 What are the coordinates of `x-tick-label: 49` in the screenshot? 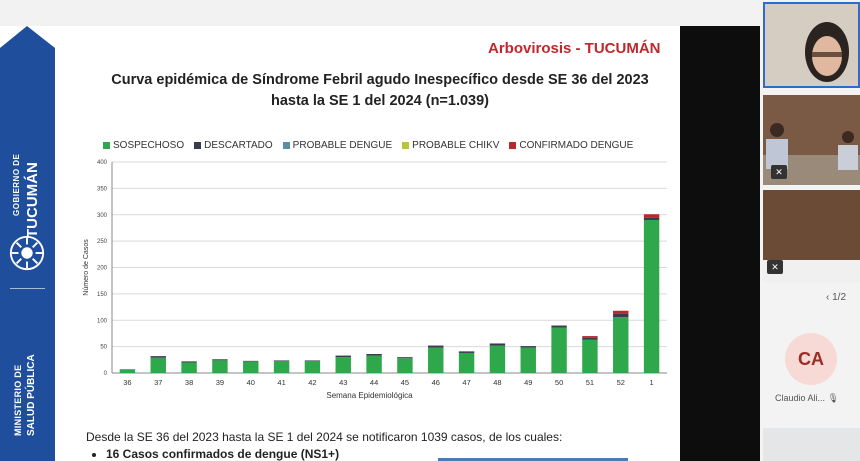 It's located at (528, 382).